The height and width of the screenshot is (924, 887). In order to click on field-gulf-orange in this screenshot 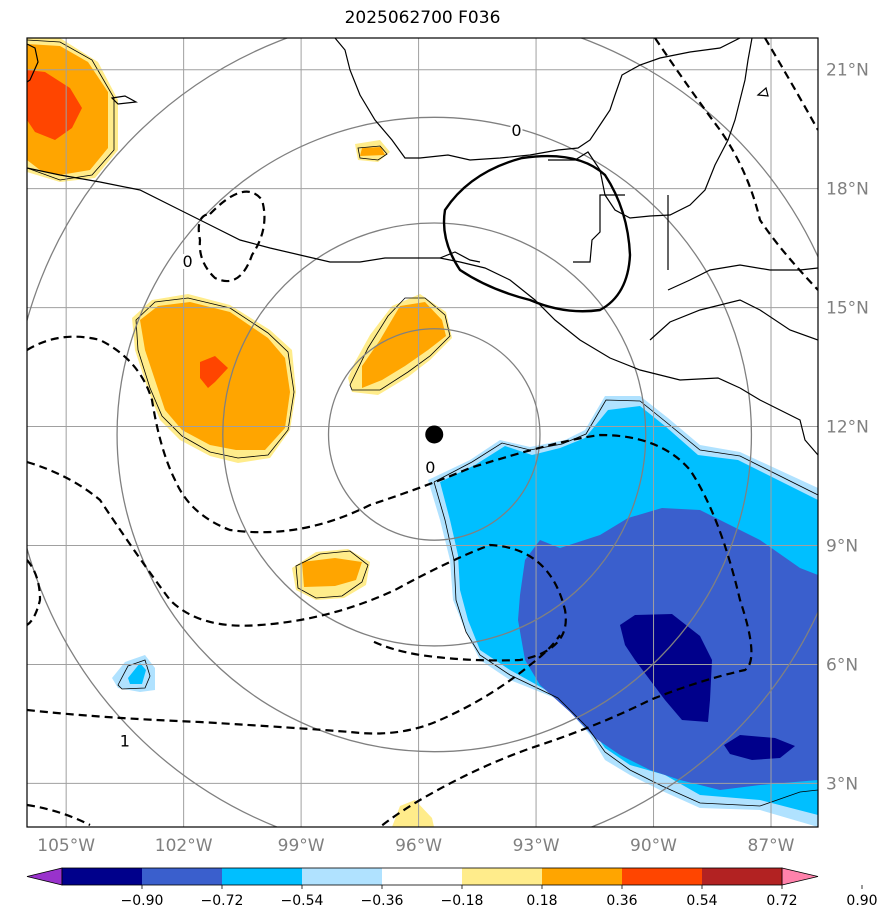, I will do `click(372, 151)`.